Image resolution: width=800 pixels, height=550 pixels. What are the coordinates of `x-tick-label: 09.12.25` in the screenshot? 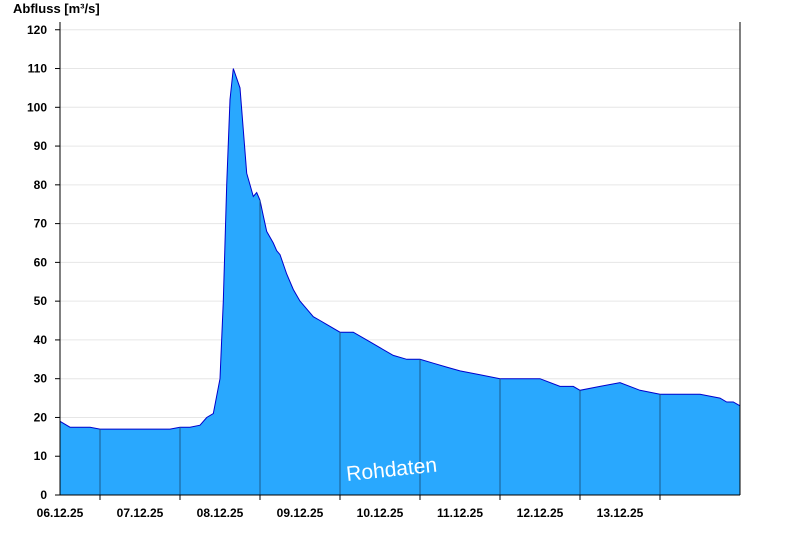 It's located at (300, 513).